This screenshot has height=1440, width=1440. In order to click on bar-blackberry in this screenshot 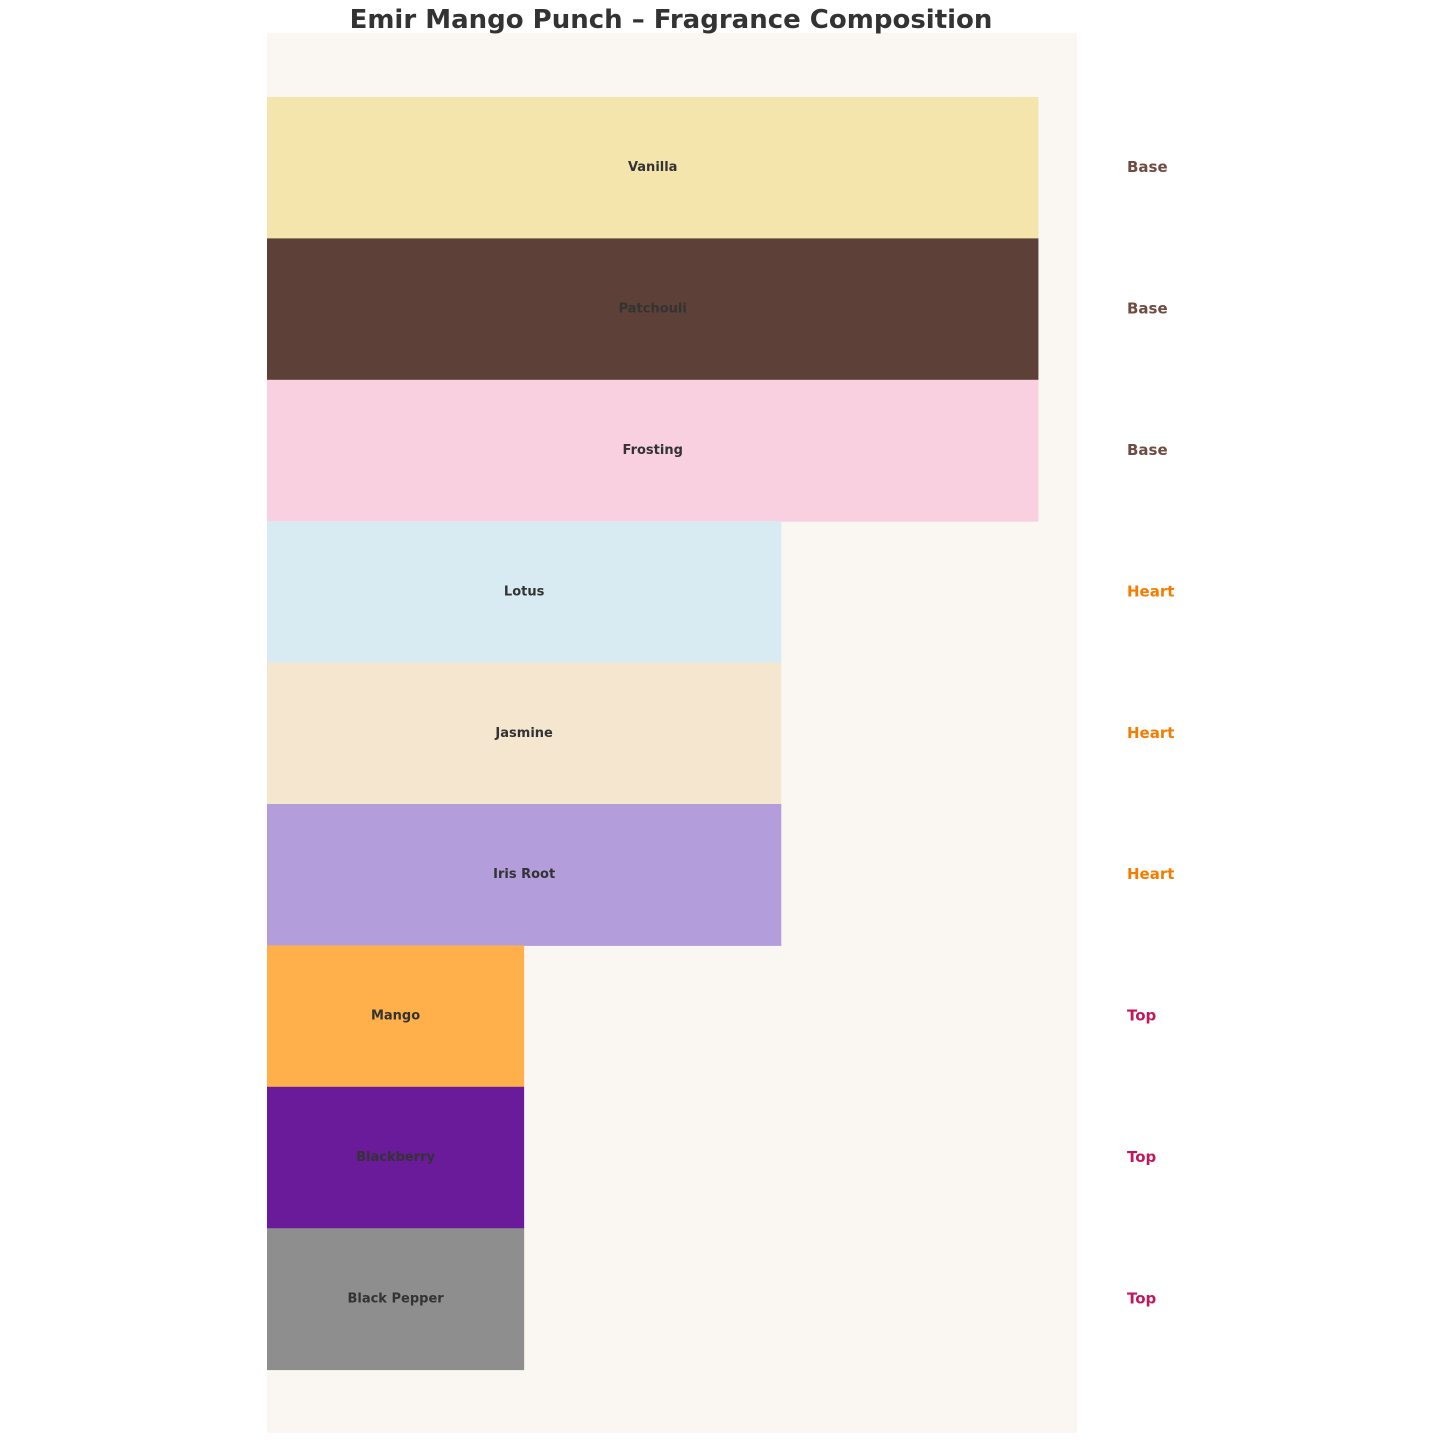, I will do `click(396, 1157)`.